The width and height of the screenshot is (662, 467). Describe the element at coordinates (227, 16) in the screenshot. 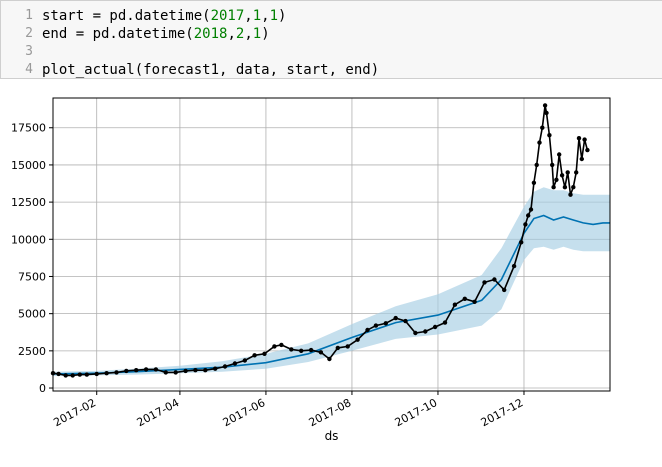

I see `code-number-token: 2017` at that location.